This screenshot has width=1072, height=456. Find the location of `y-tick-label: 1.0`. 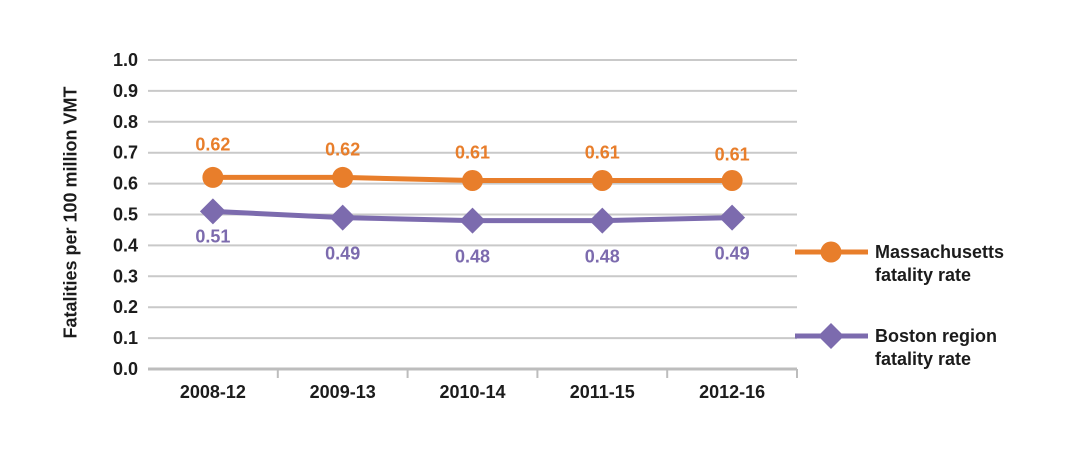

y-tick-label: 1.0 is located at coordinates (125, 60).